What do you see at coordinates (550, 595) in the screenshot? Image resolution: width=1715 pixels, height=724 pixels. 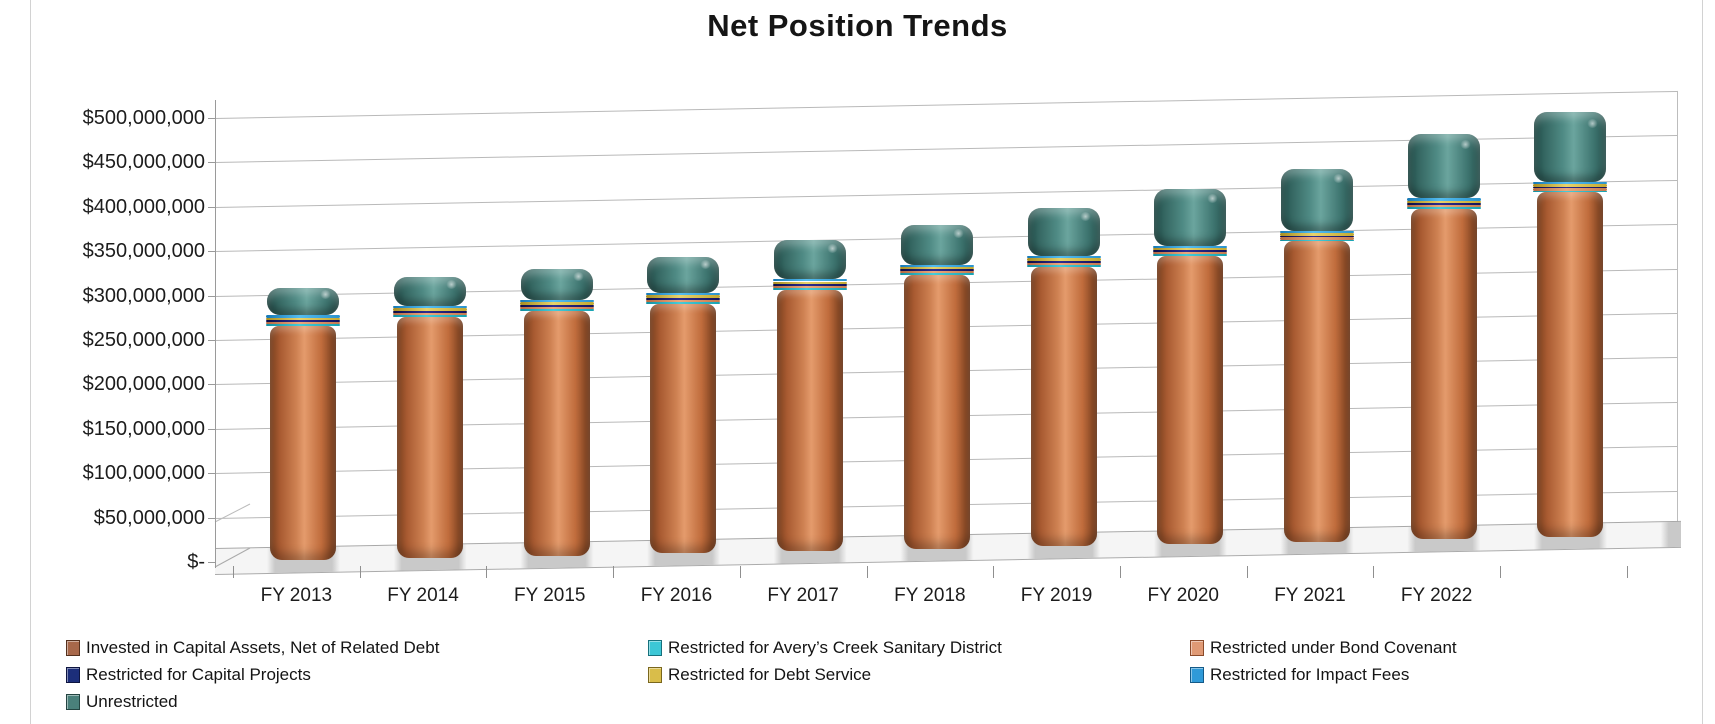 I see `x-axis-label: FY 2015` at bounding box center [550, 595].